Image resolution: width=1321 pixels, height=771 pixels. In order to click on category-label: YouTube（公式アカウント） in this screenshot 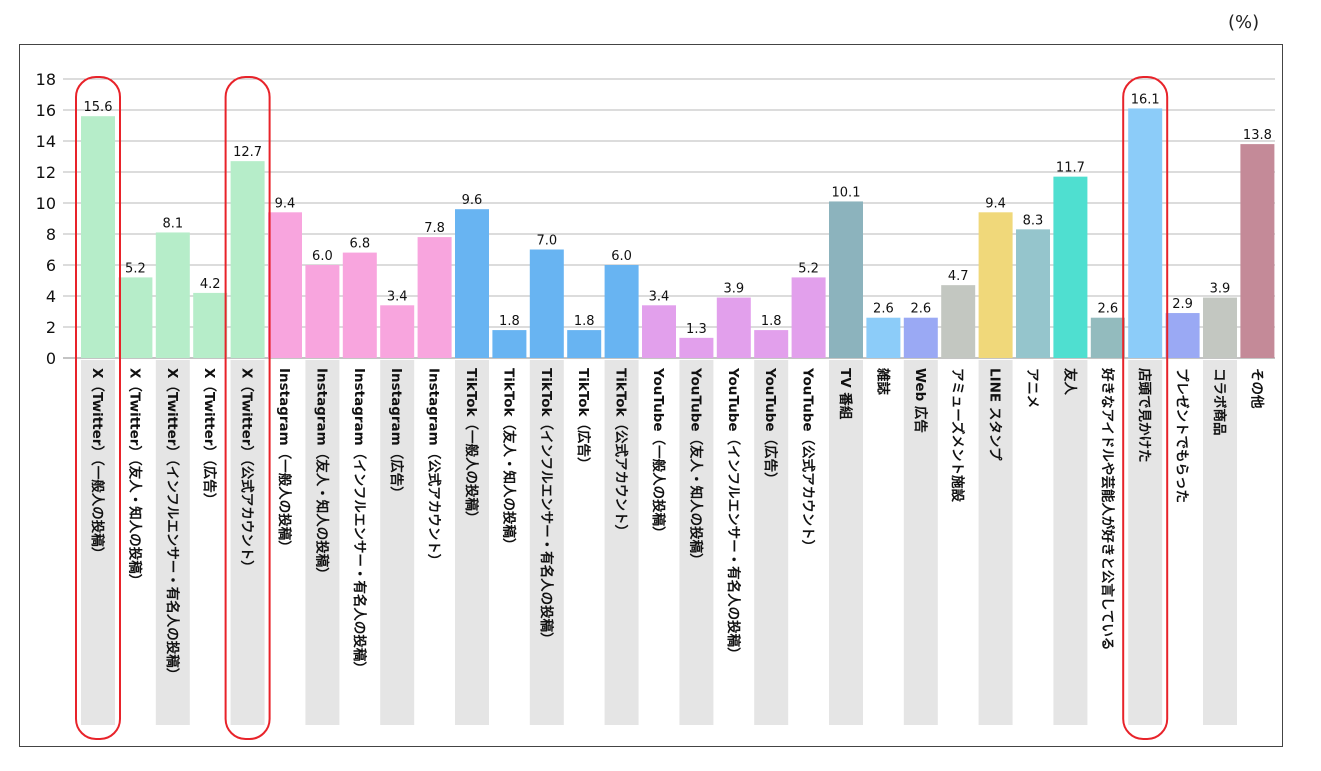, I will do `click(808, 460)`.